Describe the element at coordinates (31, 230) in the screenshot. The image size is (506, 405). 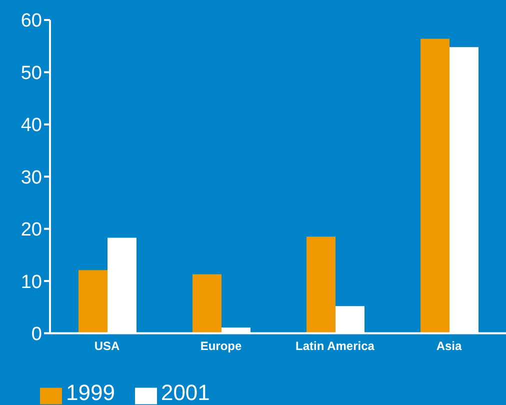
I see `y-tick-label: 20` at that location.